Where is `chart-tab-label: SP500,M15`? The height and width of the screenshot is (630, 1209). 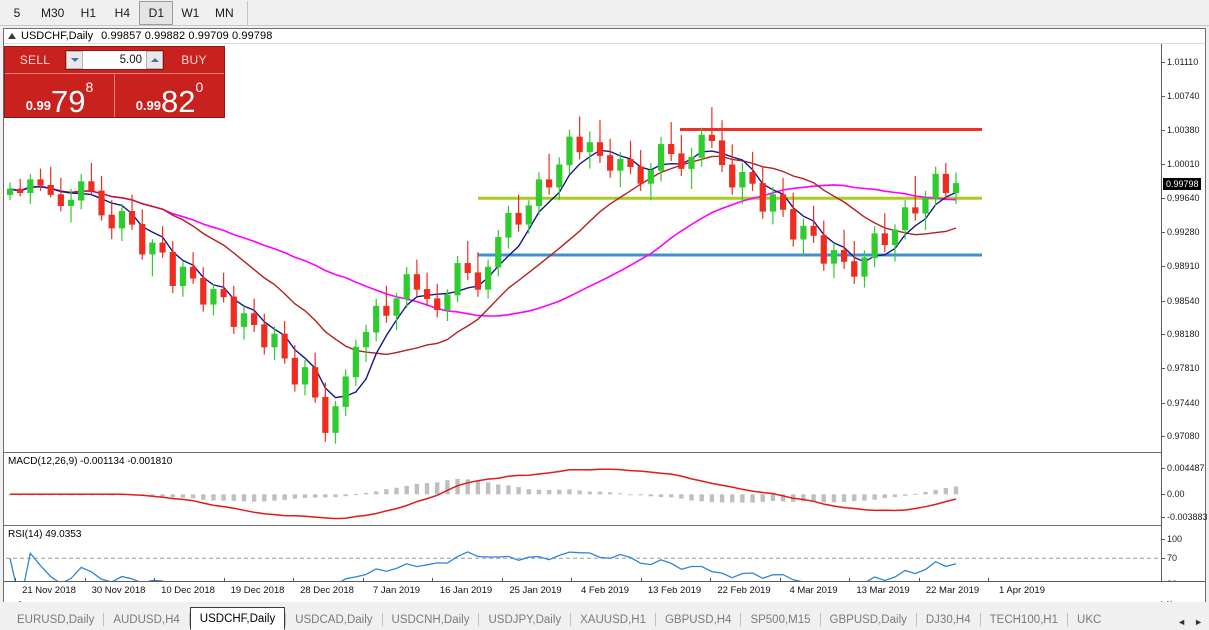
chart-tab-label: SP500,M15 is located at coordinates (780, 619).